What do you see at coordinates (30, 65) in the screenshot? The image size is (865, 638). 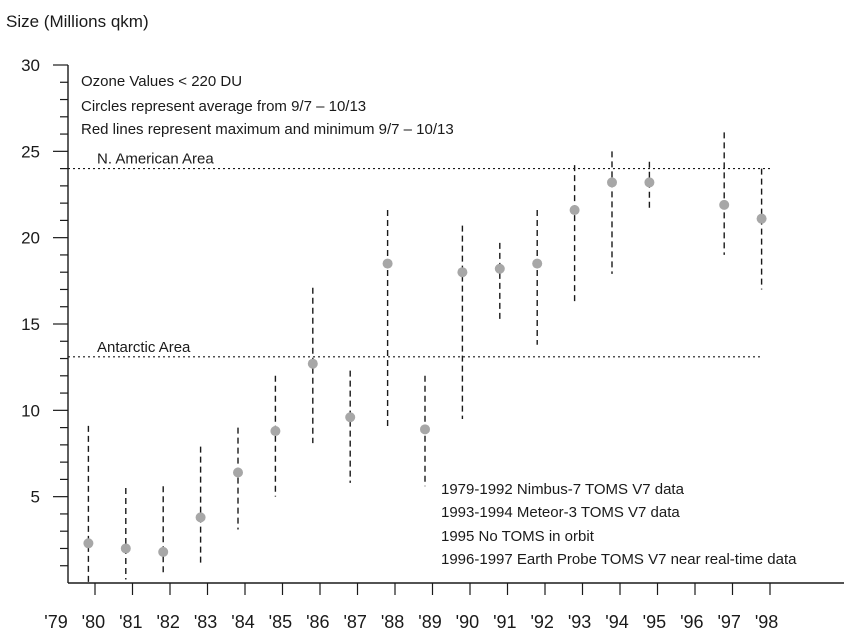 I see `y-tick-label: 30` at bounding box center [30, 65].